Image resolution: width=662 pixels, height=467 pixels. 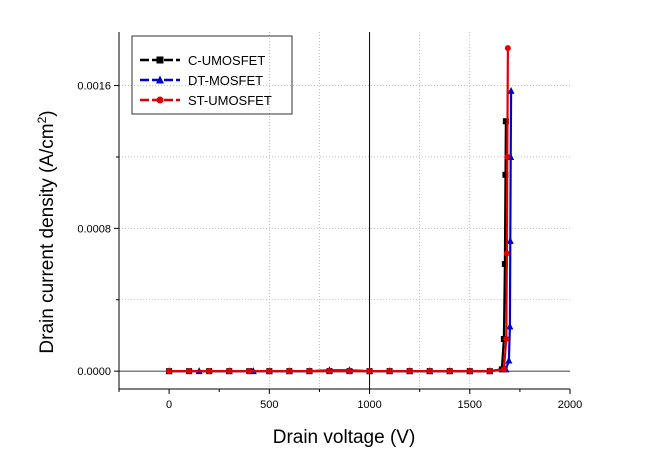 What do you see at coordinates (94, 229) in the screenshot?
I see `y-tick-label-1: 0.0008` at bounding box center [94, 229].